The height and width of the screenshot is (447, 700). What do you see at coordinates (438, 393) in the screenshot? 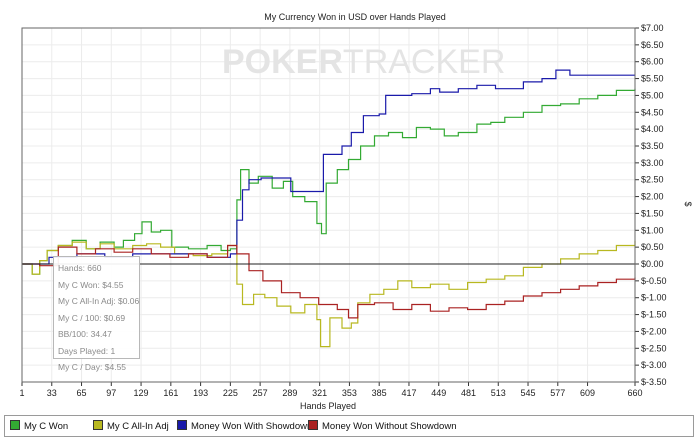
I see `x-tick-label: 449` at bounding box center [438, 393].